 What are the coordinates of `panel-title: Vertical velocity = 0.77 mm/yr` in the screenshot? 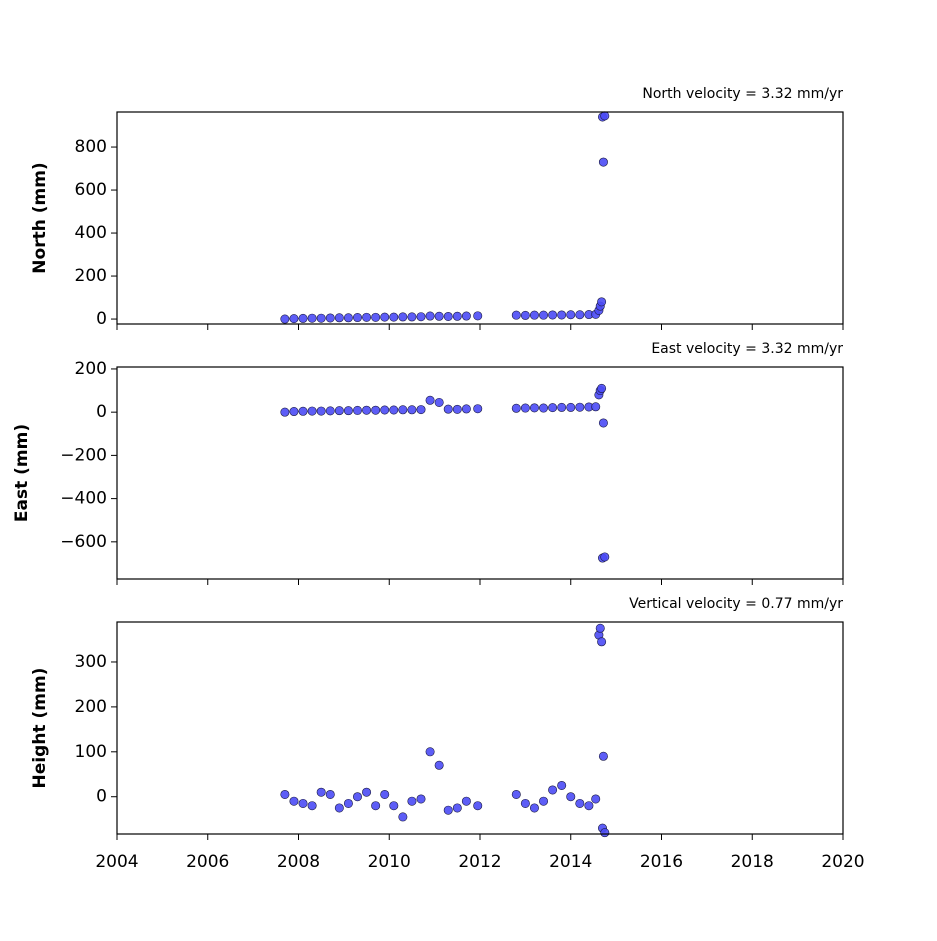 It's located at (736, 604).